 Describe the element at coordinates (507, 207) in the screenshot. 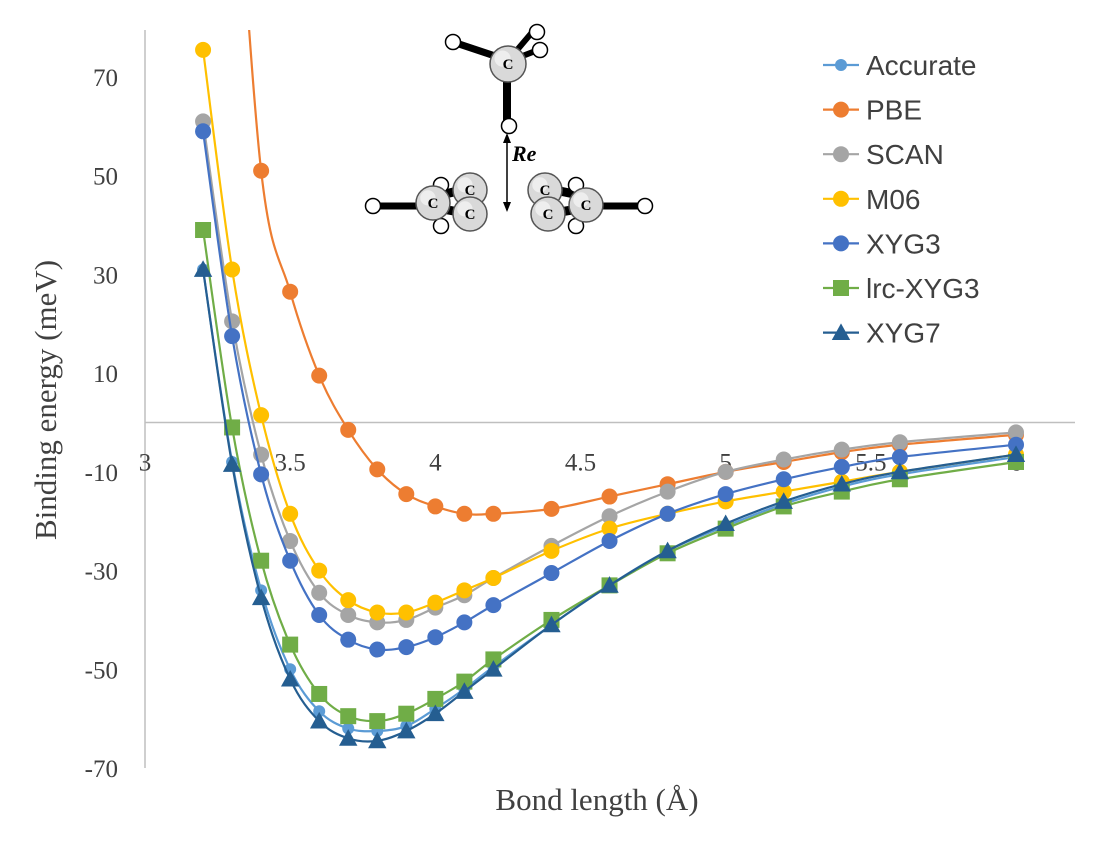

I see `arrow-head-down` at that location.